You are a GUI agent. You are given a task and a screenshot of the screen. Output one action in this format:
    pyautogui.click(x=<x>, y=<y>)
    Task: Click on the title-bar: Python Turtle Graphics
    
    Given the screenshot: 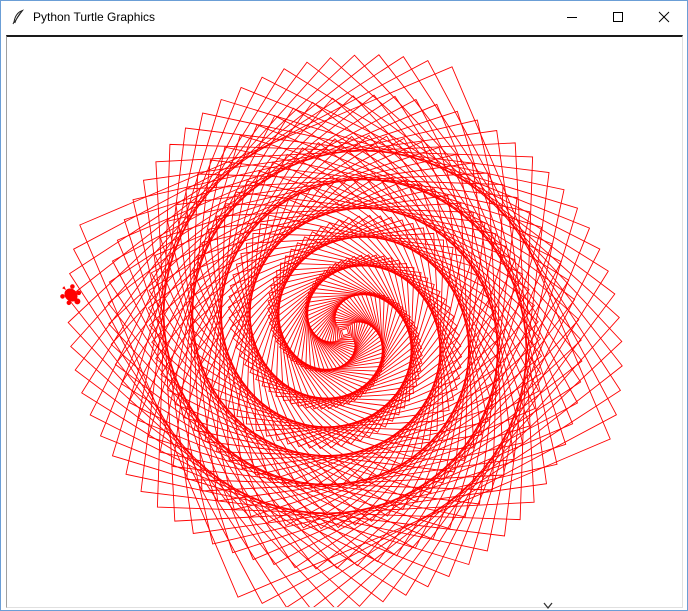 What is the action you would take?
    pyautogui.click(x=344, y=16)
    